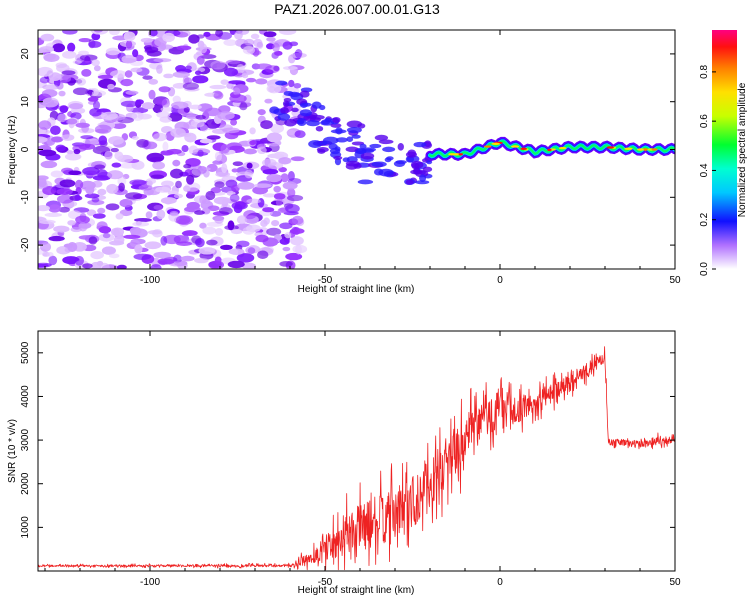 The image size is (750, 600). Describe the element at coordinates (25, 197) in the screenshot. I see `y-tick-label: -10` at that location.